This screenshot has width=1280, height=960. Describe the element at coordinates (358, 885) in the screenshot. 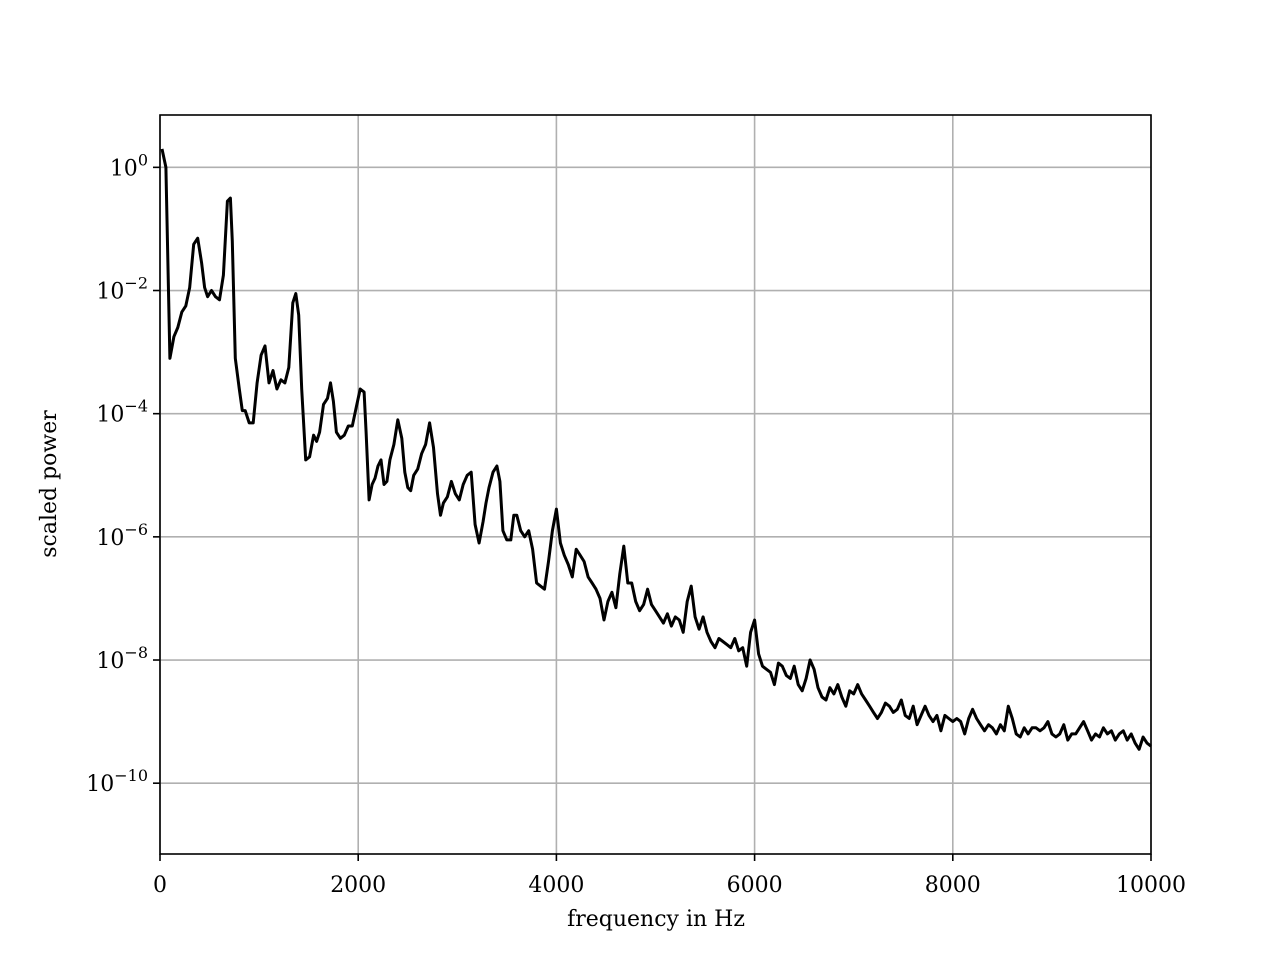

I see `x-tick-label: 2000` at that location.